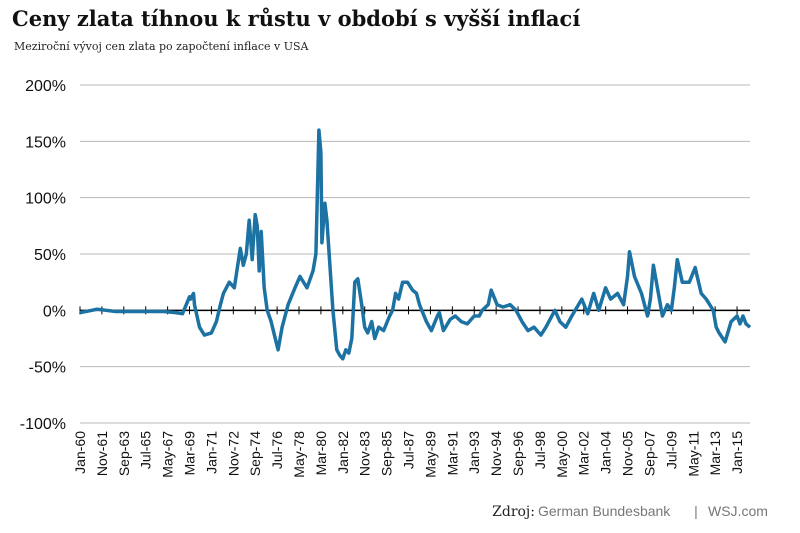  What do you see at coordinates (233, 453) in the screenshot?
I see `x-tick-label: Nov-72` at bounding box center [233, 453].